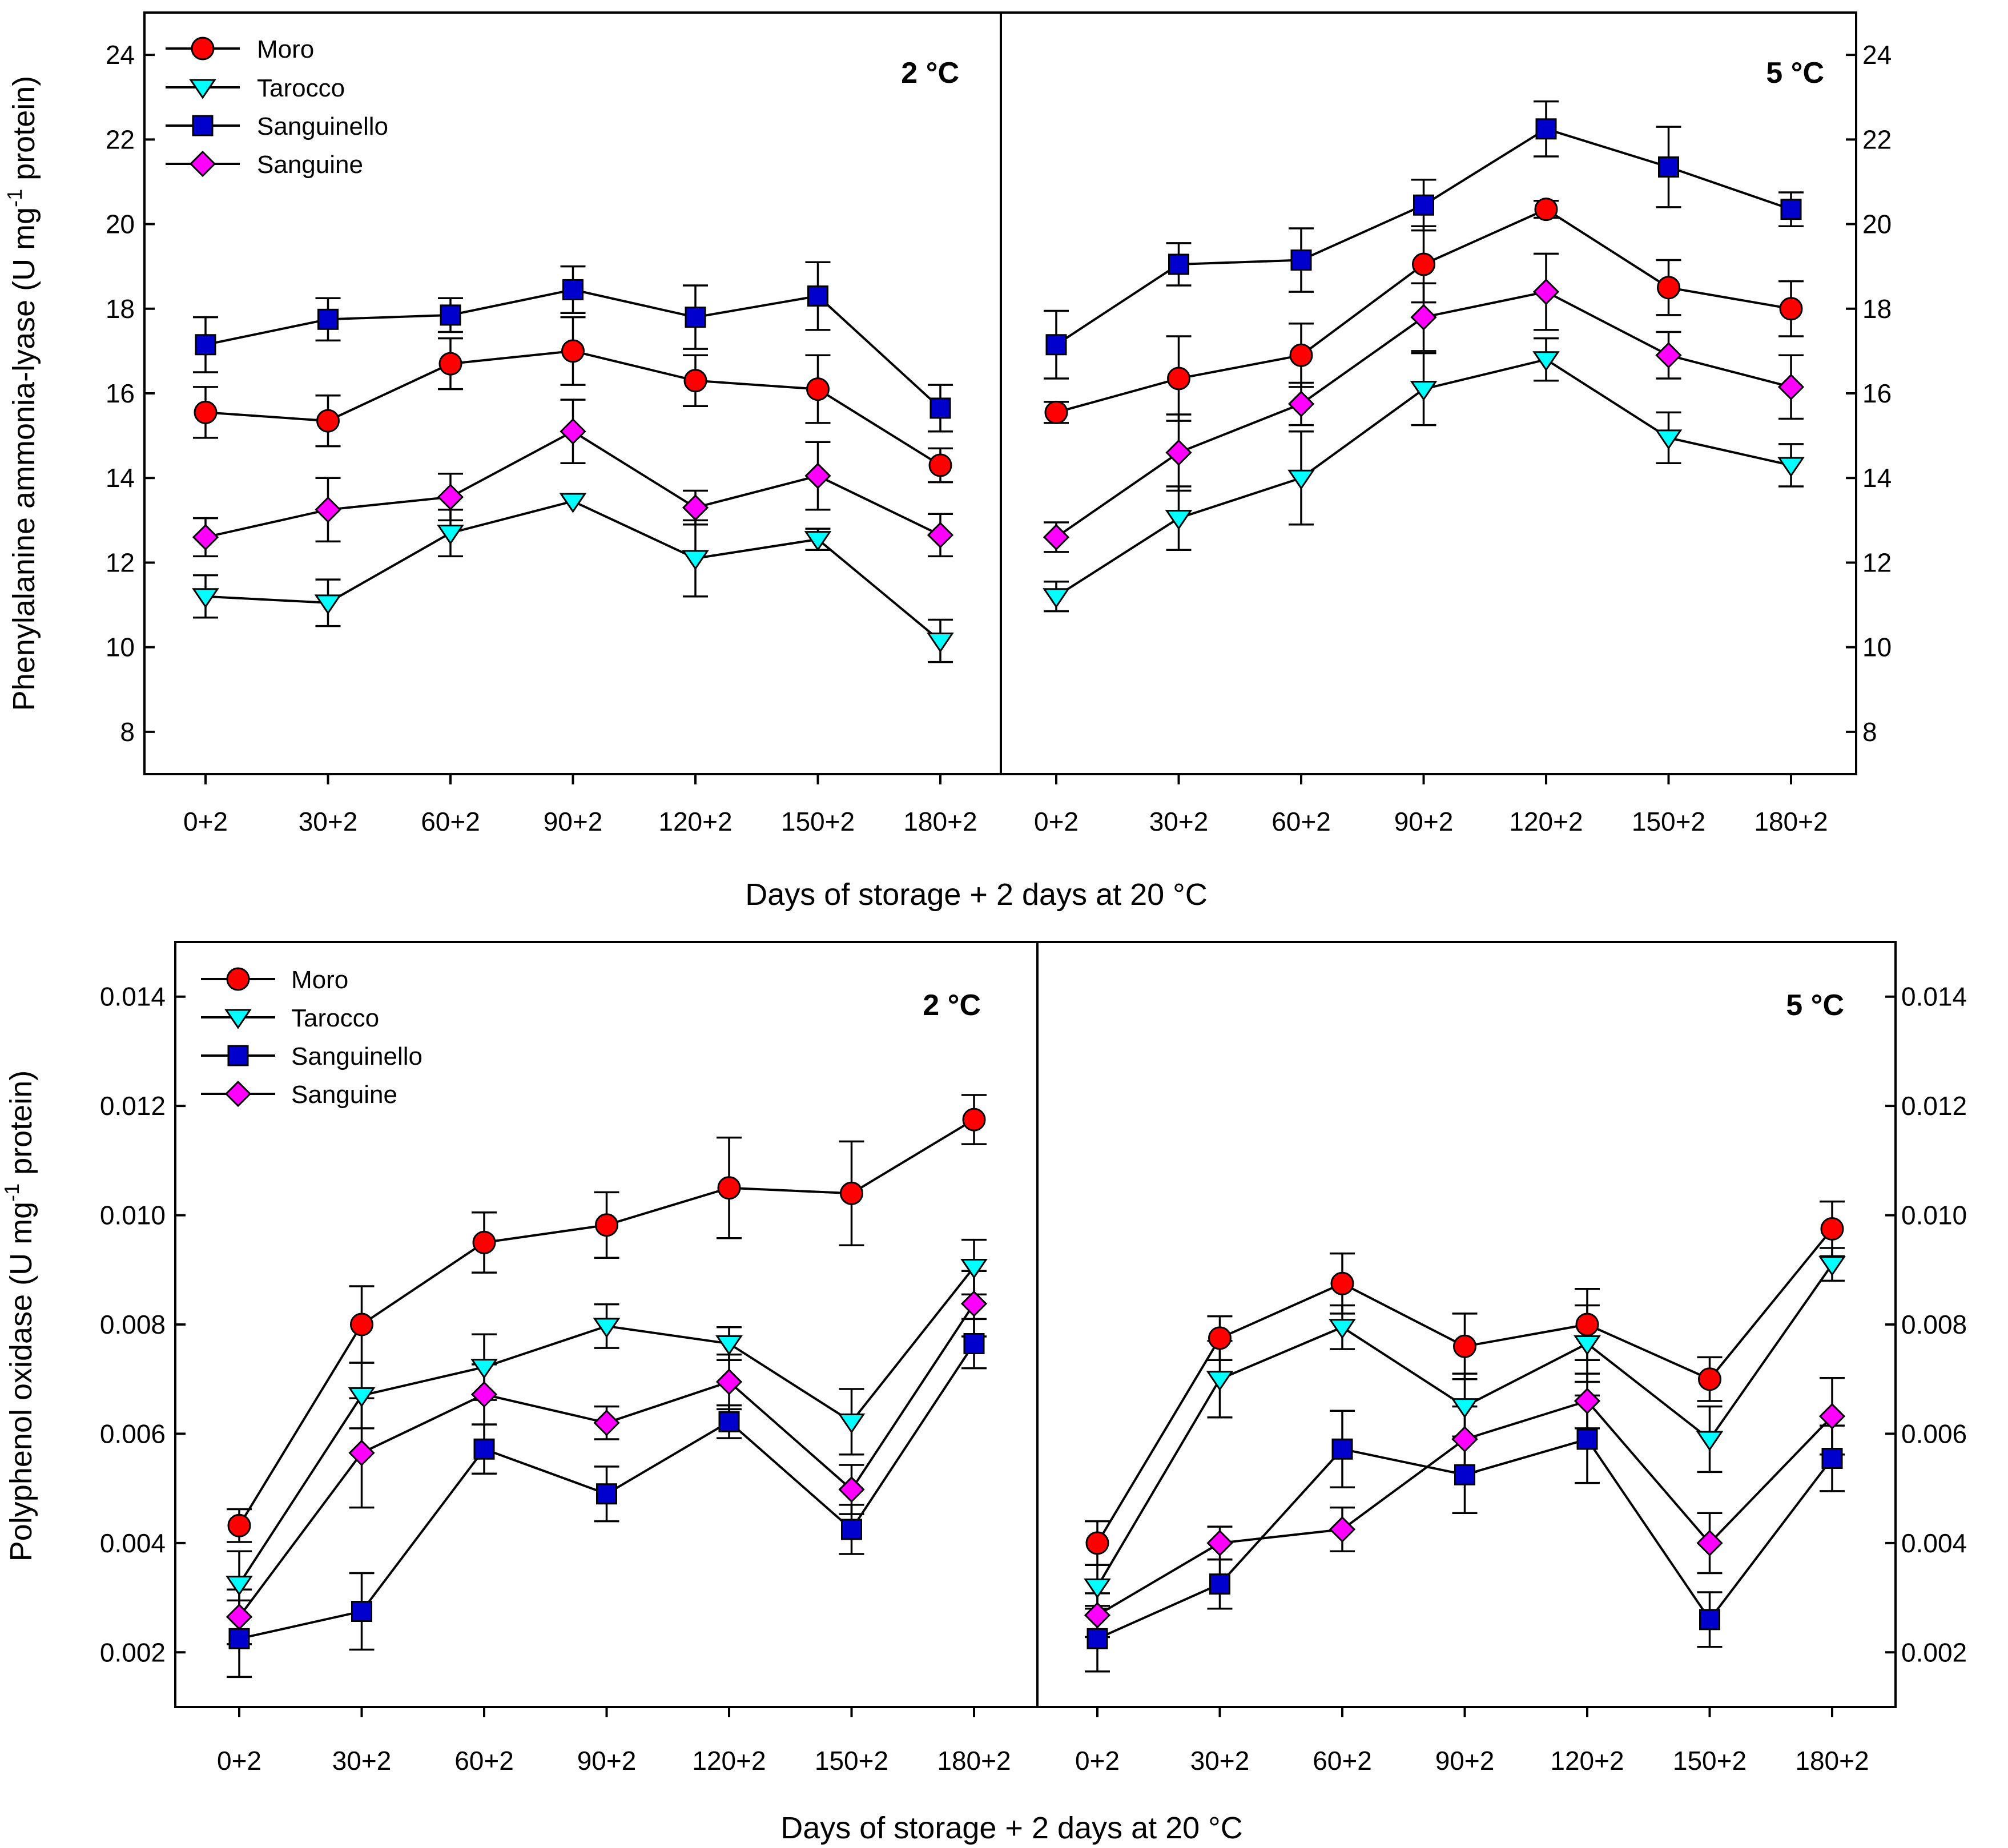  What do you see at coordinates (1877, 309) in the screenshot?
I see `pal-y-tick-label-right: 18` at bounding box center [1877, 309].